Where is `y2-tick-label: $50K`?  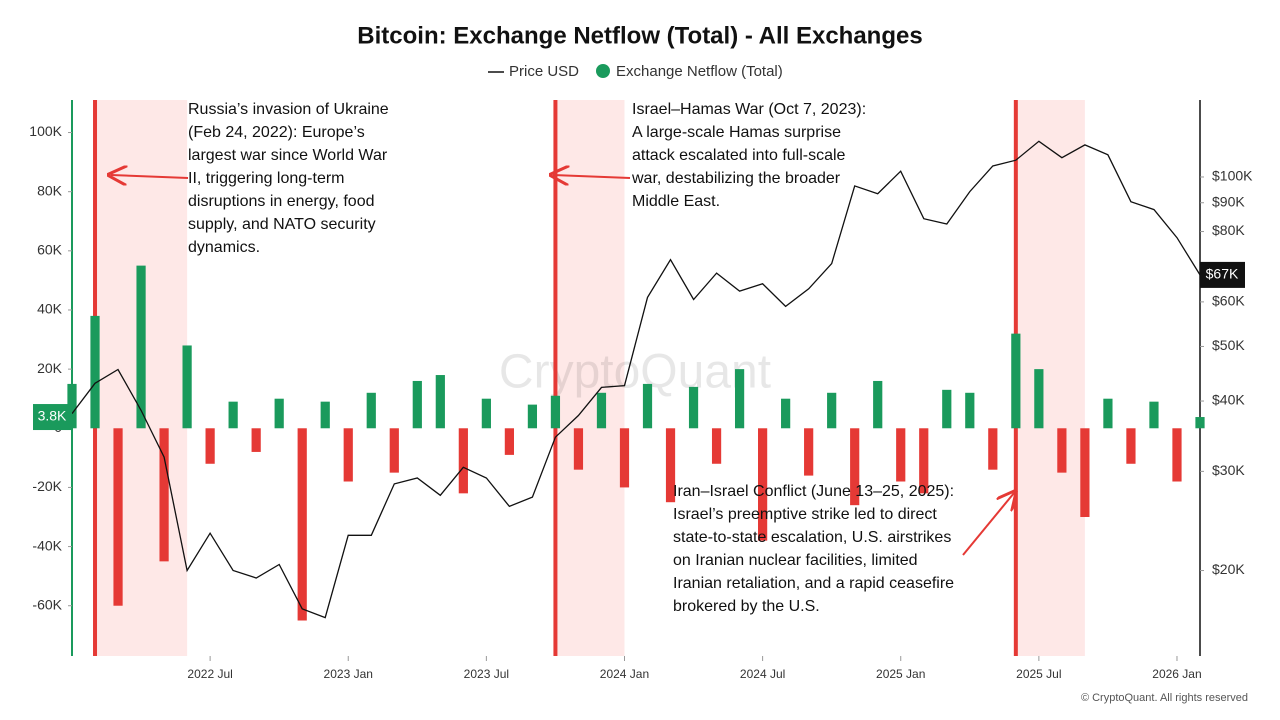 y2-tick-label: $50K is located at coordinates (1228, 345).